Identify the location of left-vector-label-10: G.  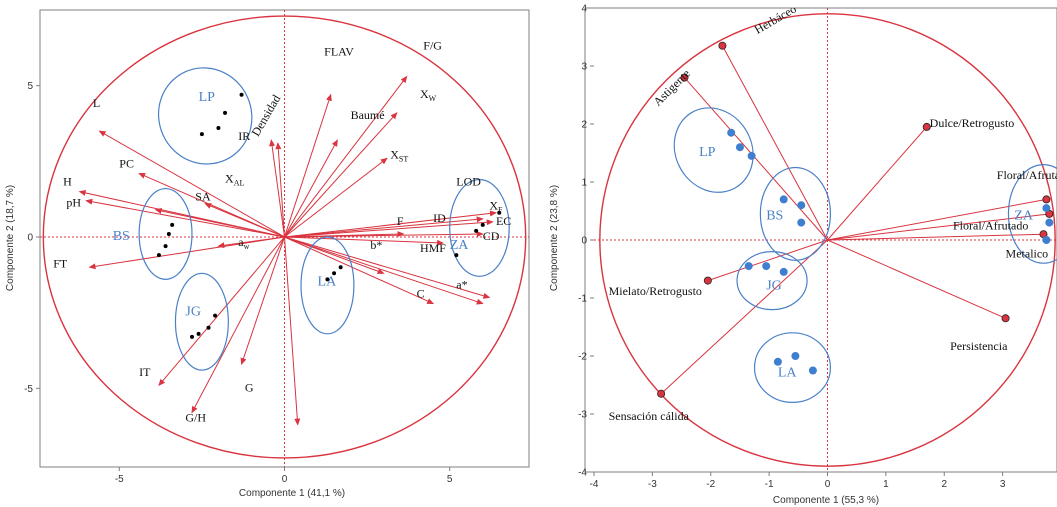
(249, 387).